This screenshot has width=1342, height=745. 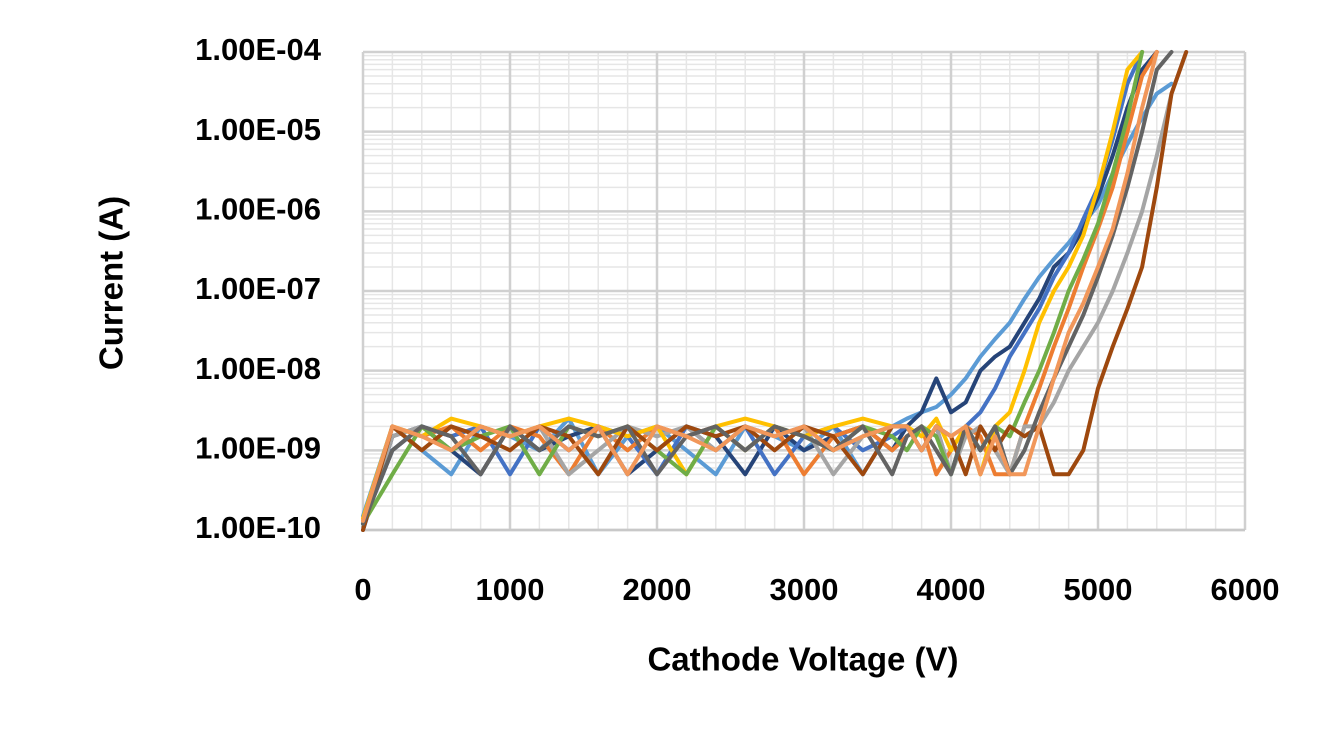 I want to click on y-tick-label: 1.00E-08, so click(x=258, y=368).